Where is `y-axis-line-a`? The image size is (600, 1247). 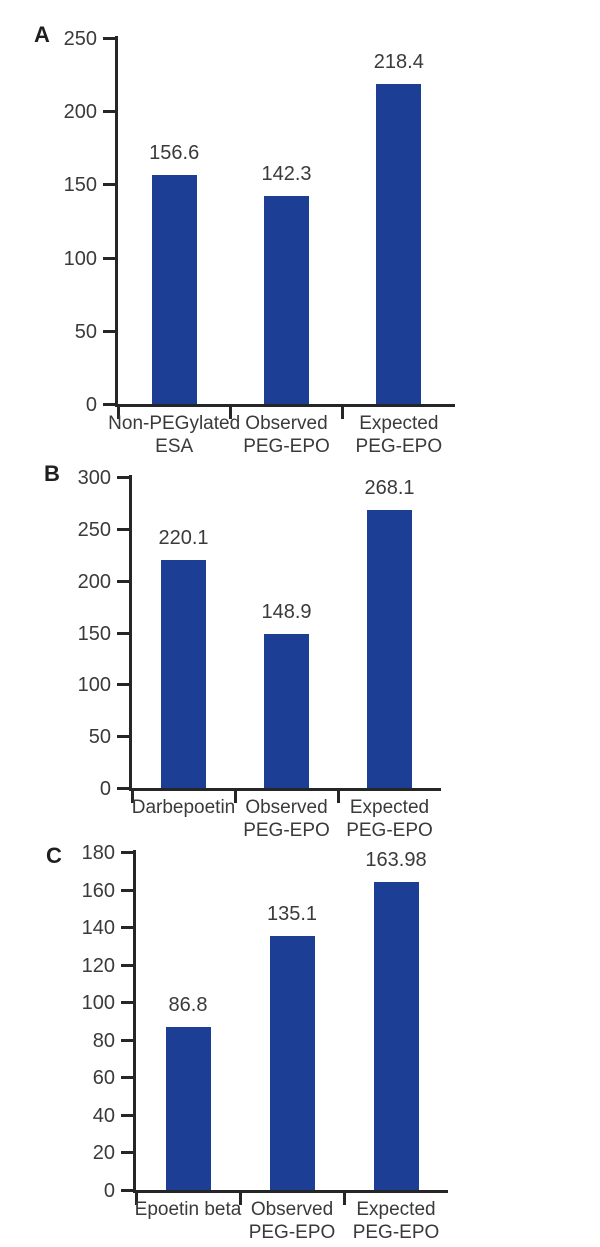 y-axis-line-a is located at coordinates (116, 221).